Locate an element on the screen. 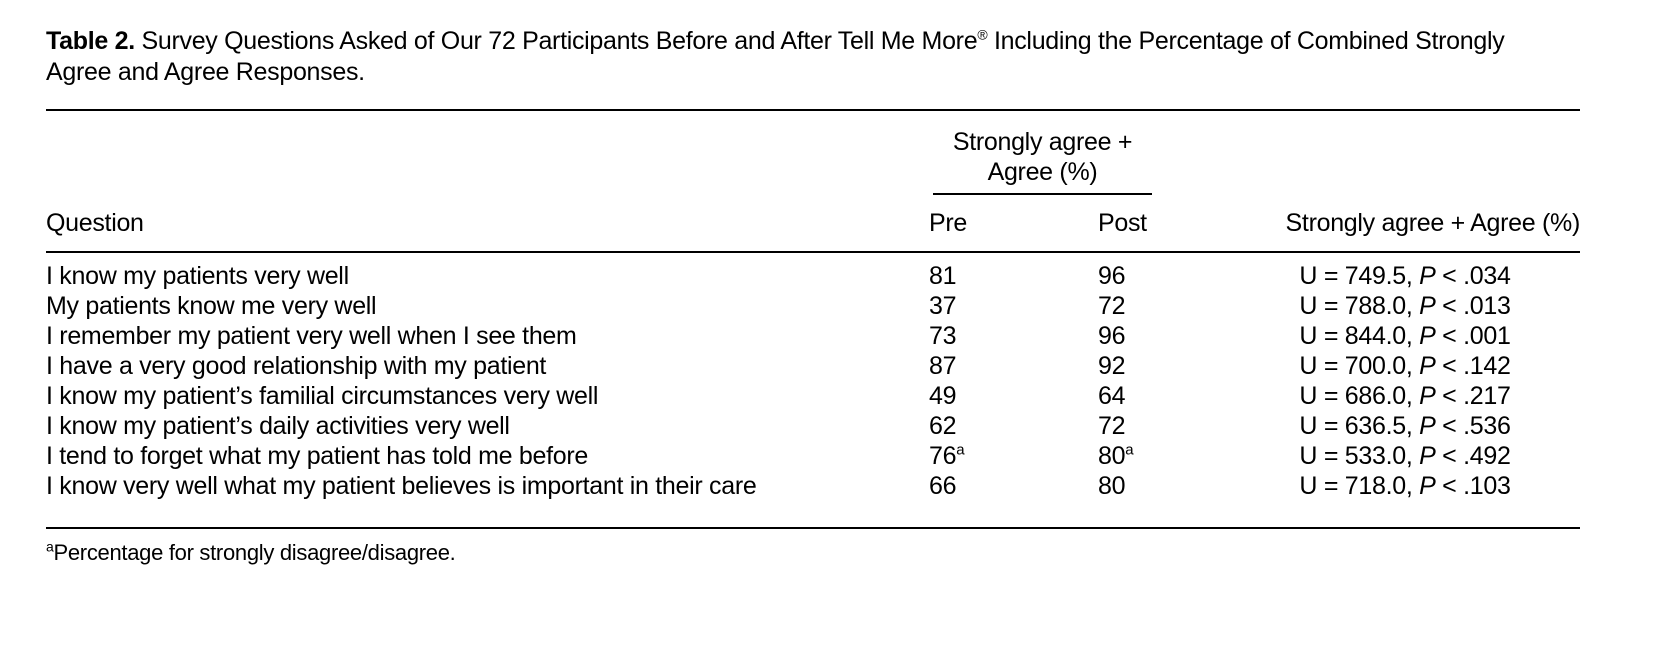  p-value: < .217 is located at coordinates (1476, 396).